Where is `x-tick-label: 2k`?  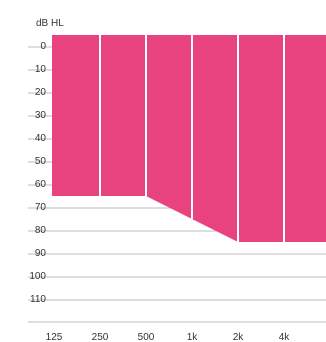
x-tick-label: 2k is located at coordinates (239, 337).